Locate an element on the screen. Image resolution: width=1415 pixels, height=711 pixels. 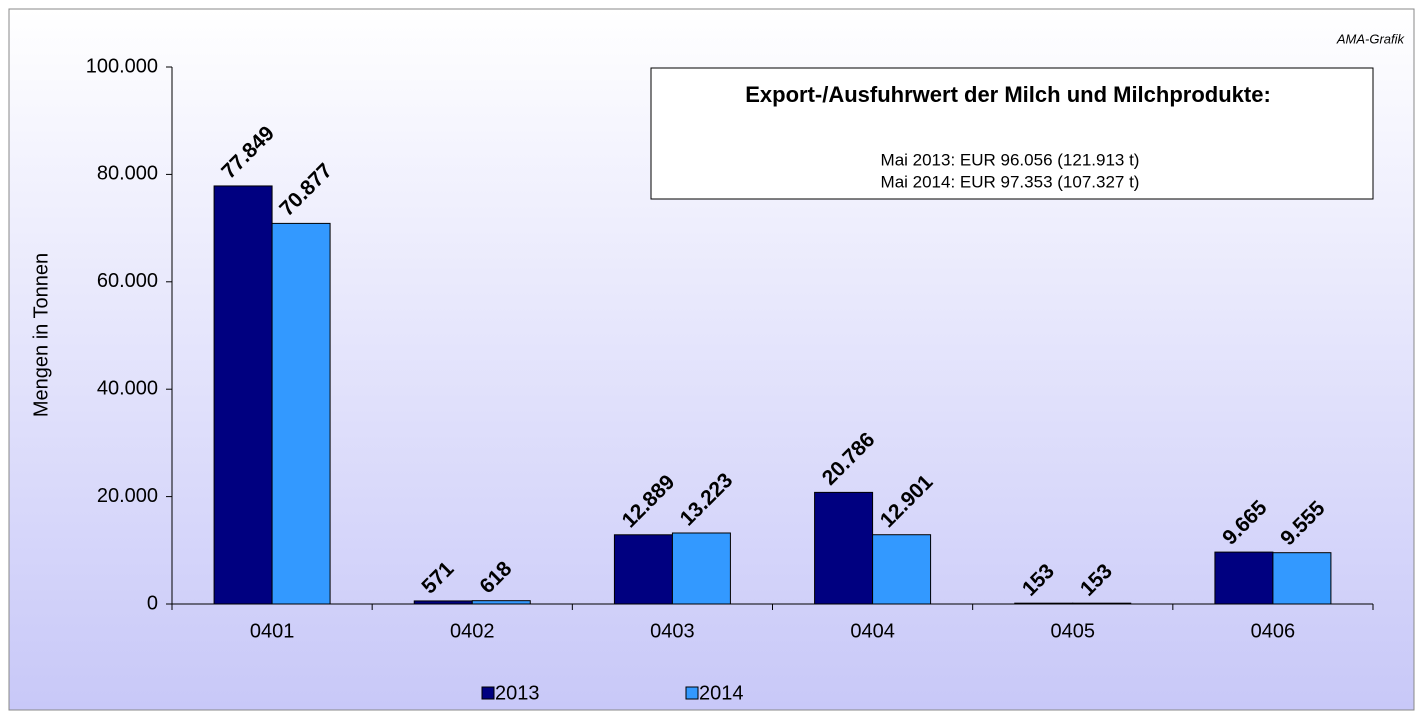
y-tick-label: 80.000 is located at coordinates (127, 174).